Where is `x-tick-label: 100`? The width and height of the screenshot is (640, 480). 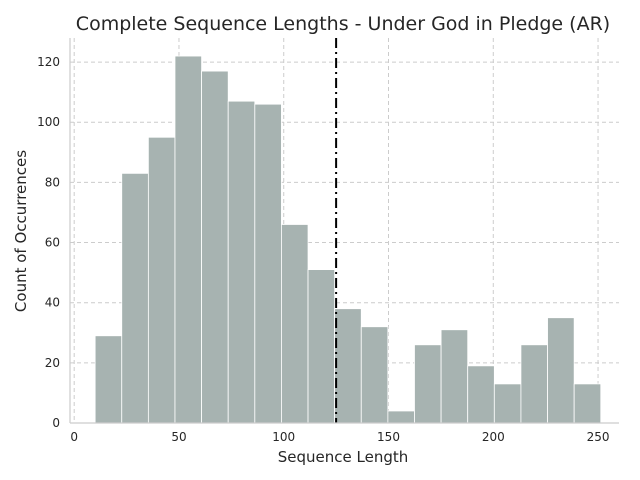
x-tick-label: 100 is located at coordinates (283, 437).